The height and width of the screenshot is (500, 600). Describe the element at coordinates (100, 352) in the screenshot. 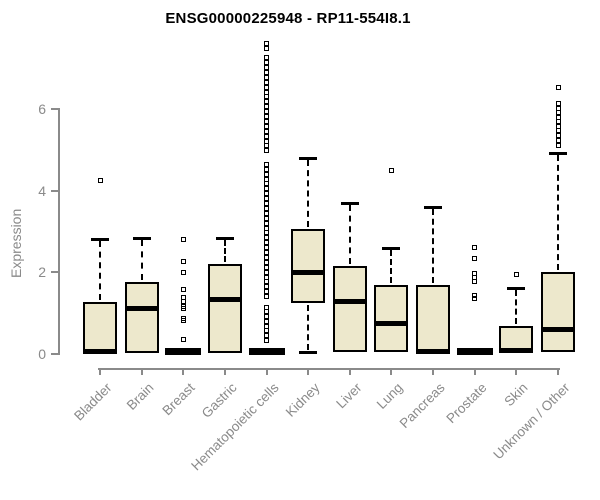

I see `boxplot-bladder-median` at that location.